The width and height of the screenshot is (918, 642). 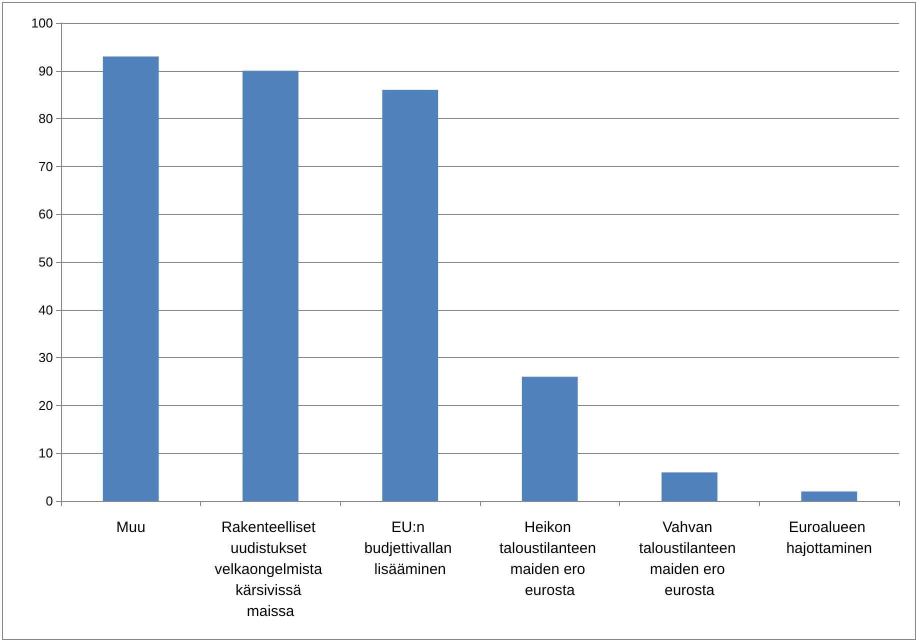 I want to click on y-tick-label: 100, so click(x=42, y=23).